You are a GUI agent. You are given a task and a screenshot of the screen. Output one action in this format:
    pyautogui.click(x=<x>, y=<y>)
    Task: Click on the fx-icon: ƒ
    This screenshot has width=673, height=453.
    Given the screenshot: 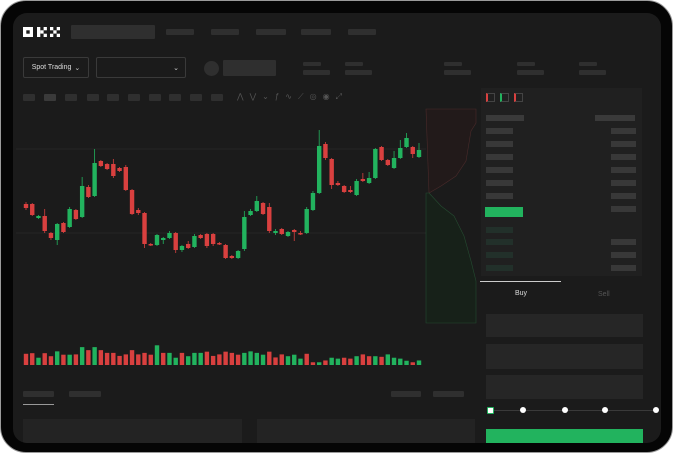 What is the action you would take?
    pyautogui.click(x=280, y=96)
    